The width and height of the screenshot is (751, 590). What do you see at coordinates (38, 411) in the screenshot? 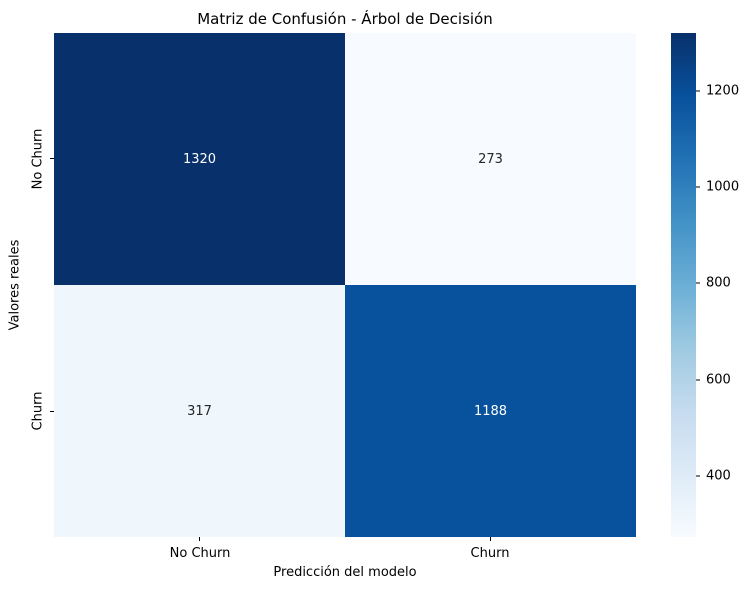
I see `y-tick-label-churn: Churn` at bounding box center [38, 411].